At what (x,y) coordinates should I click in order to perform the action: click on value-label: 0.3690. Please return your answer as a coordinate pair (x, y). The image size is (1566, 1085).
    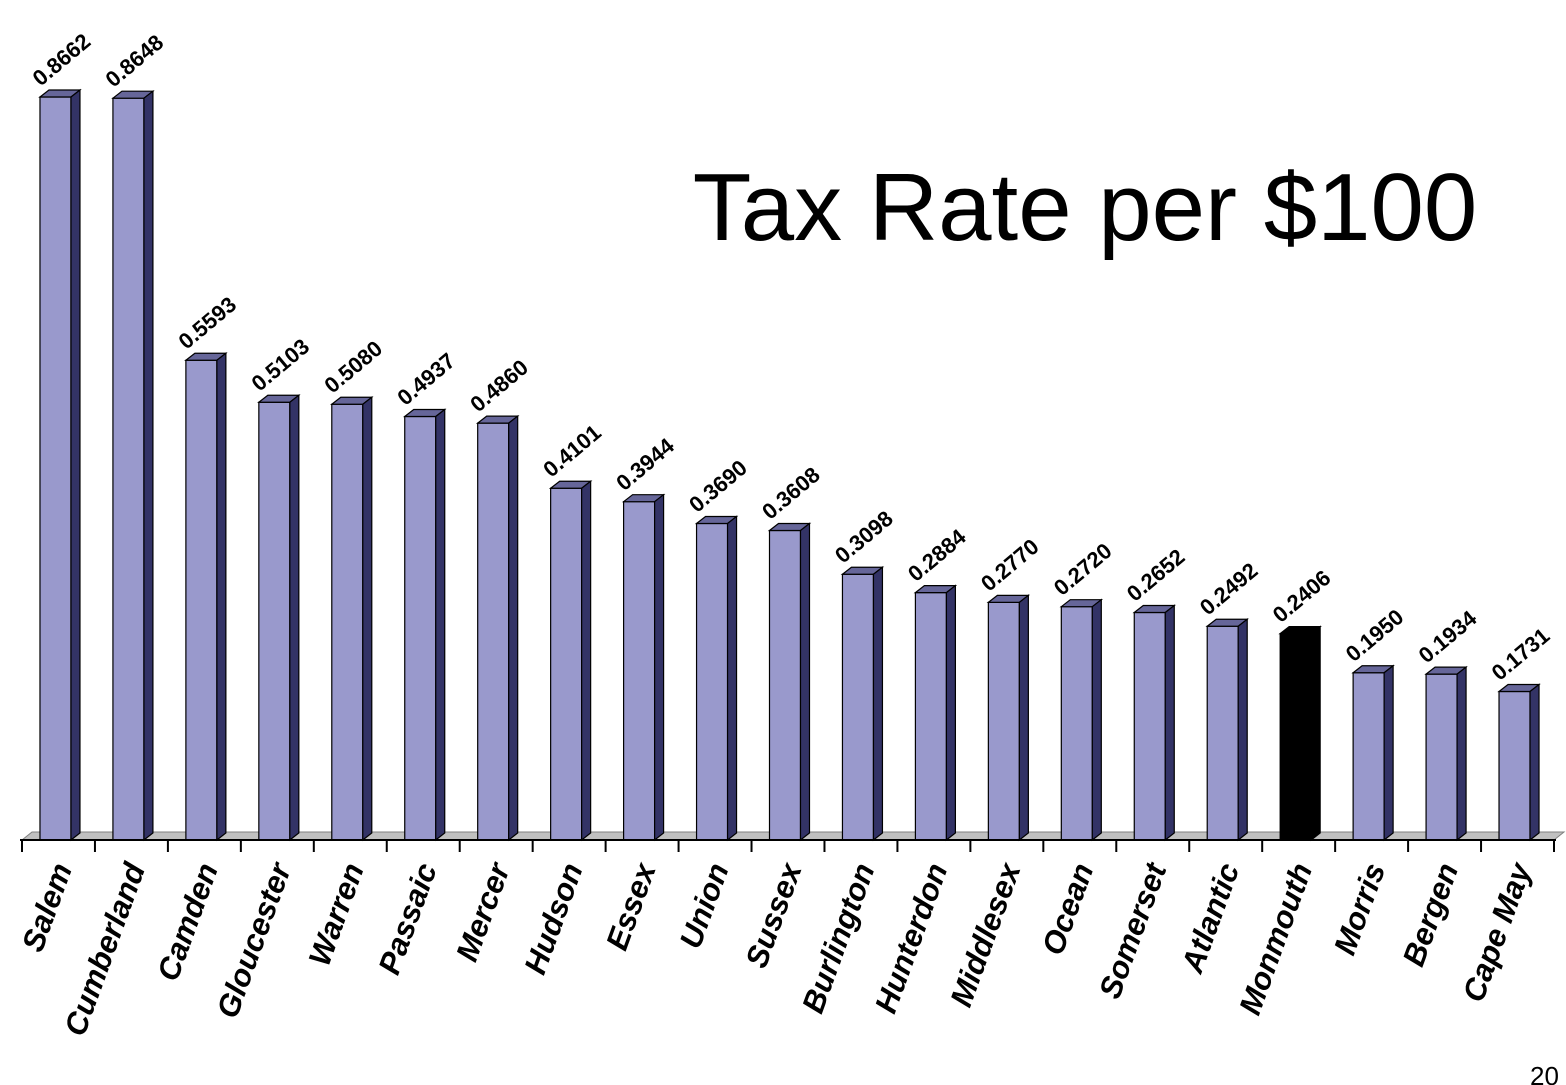
    Looking at the image, I should click on (718, 486).